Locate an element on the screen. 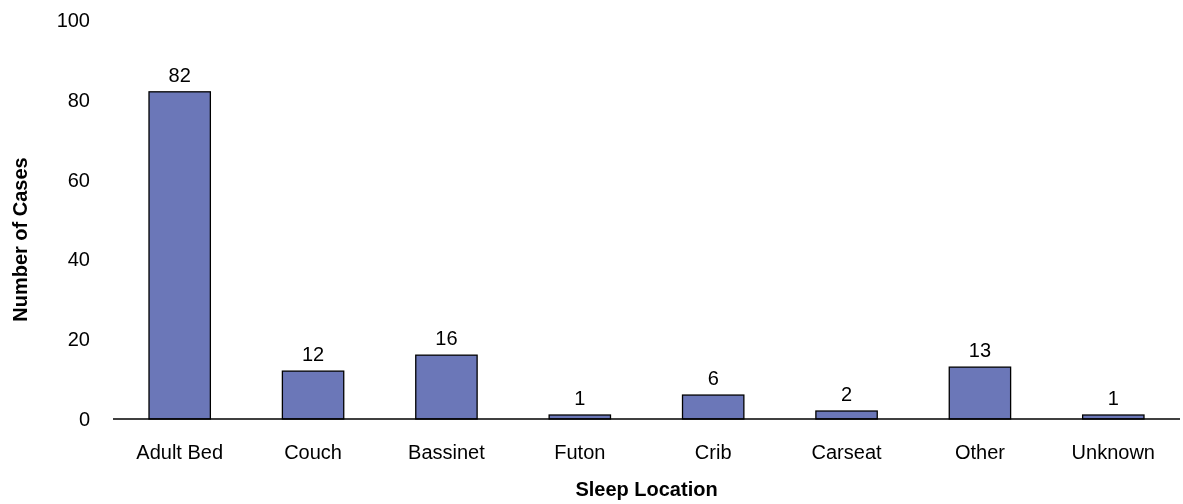 The height and width of the screenshot is (504, 1183). data-label: 82 is located at coordinates (179, 74).